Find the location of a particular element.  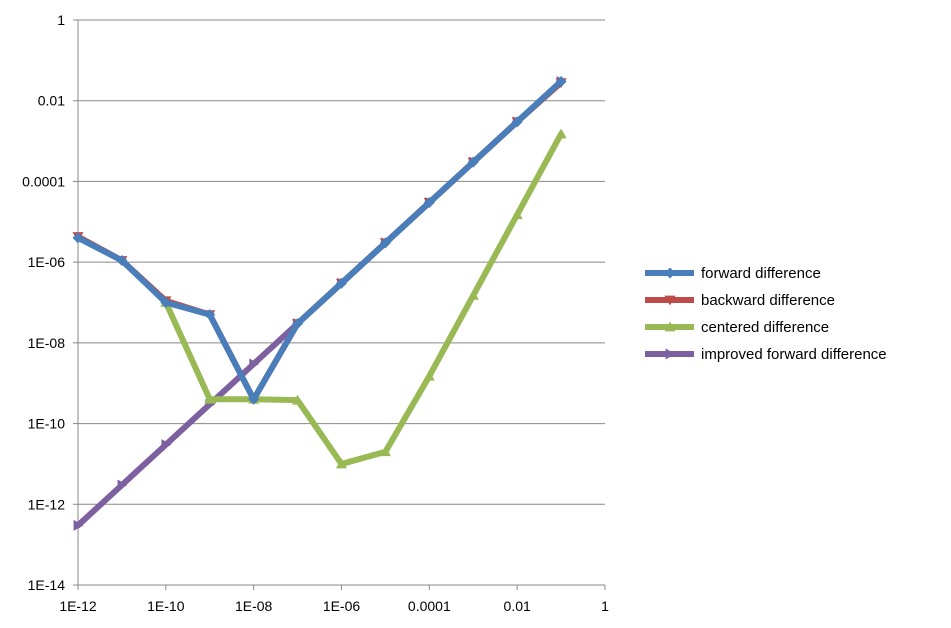

legend-label: backward difference is located at coordinates (768, 300).